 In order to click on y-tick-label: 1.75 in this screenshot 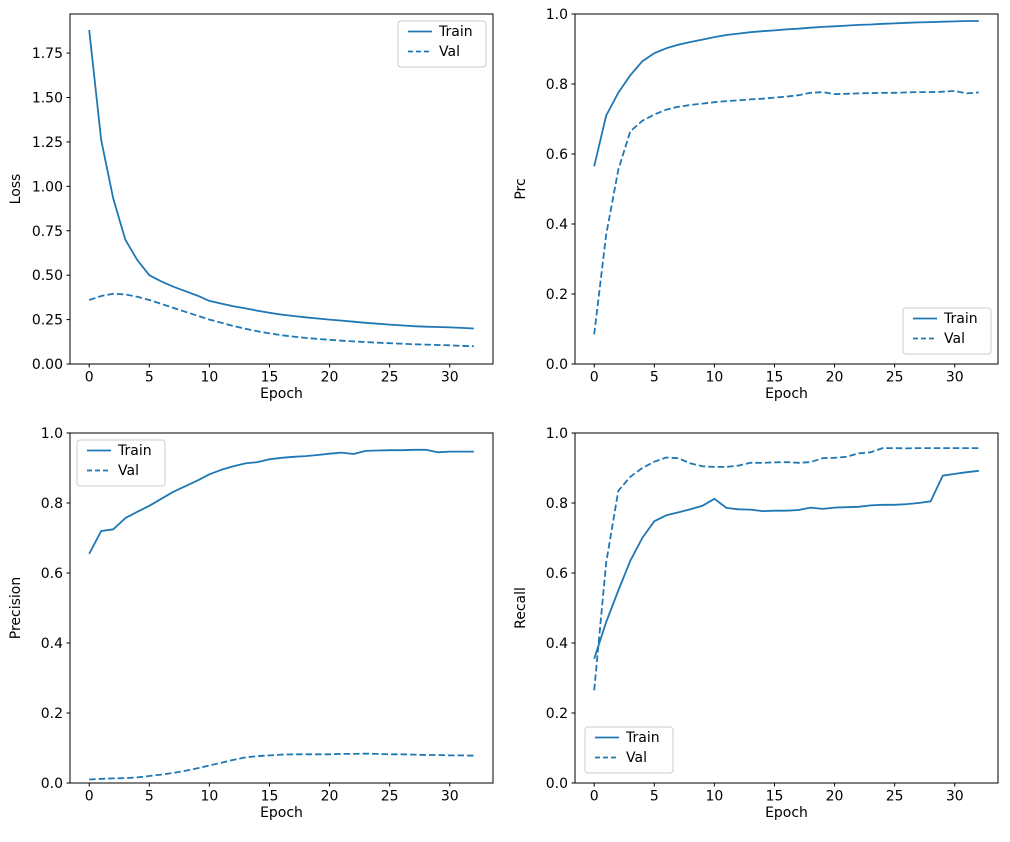, I will do `click(47, 54)`.